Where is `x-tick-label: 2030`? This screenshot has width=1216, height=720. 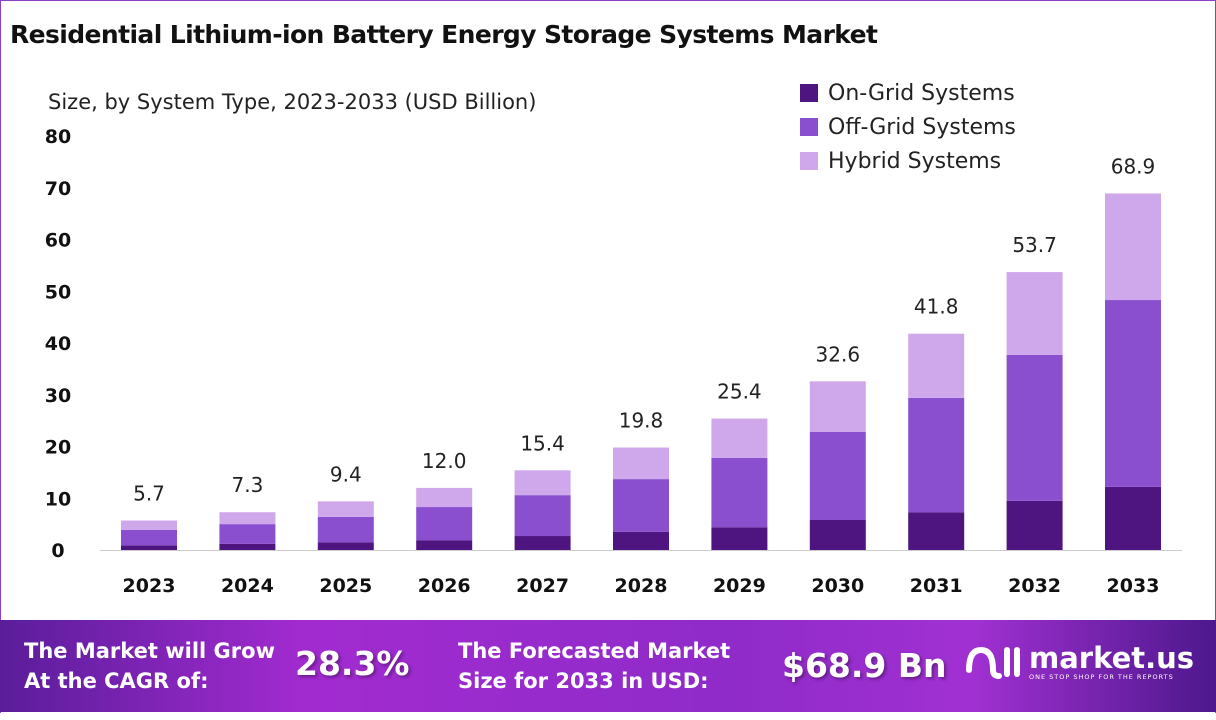
x-tick-label: 2030 is located at coordinates (837, 586).